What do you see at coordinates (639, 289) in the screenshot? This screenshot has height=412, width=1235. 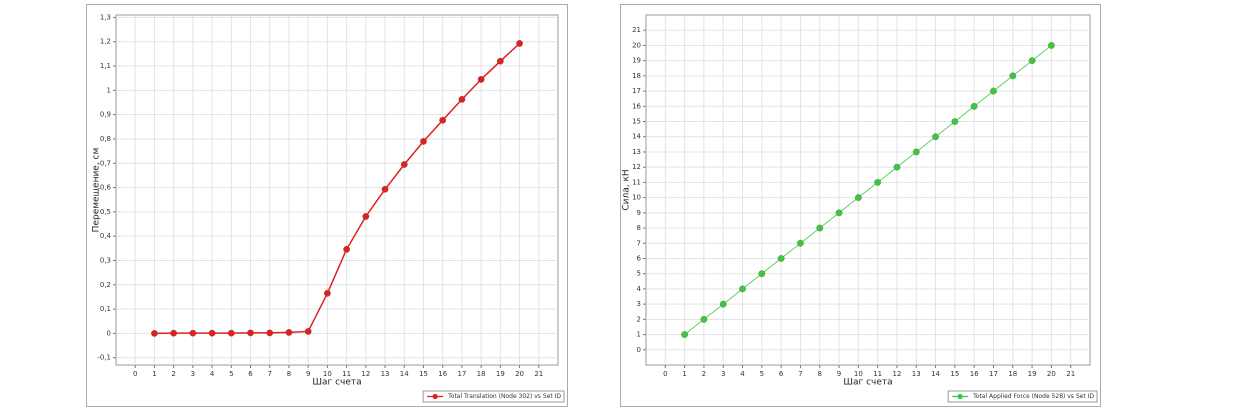 I see `y-tick-label: 4` at bounding box center [639, 289].